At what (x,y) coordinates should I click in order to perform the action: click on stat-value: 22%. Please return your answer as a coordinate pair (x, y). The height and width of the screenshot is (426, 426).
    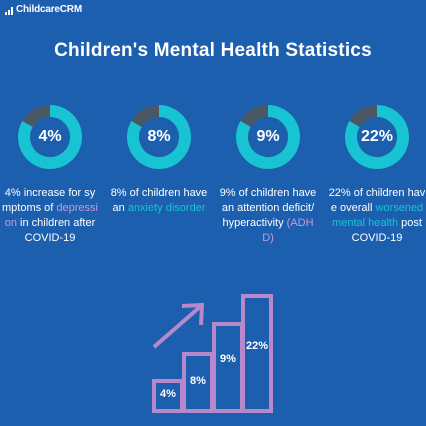
    Looking at the image, I should click on (377, 136).